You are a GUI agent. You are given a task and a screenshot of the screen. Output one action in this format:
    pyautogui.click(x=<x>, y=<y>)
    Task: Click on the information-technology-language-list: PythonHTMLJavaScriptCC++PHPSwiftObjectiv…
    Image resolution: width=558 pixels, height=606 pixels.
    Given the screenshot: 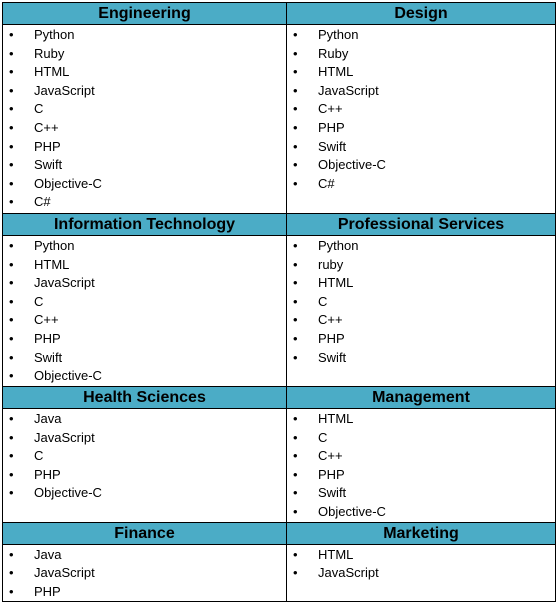 What is the action you would take?
    pyautogui.click(x=144, y=311)
    